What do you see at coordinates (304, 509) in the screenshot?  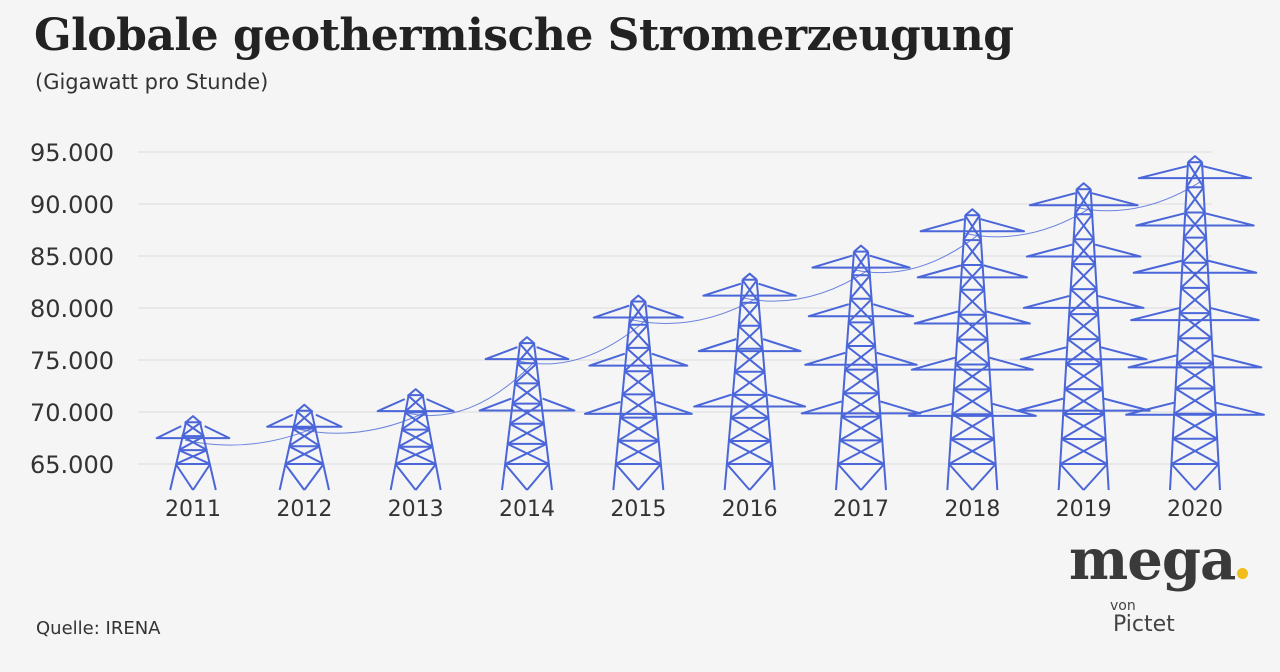 I see `x-tick-label: 2012` at bounding box center [304, 509].